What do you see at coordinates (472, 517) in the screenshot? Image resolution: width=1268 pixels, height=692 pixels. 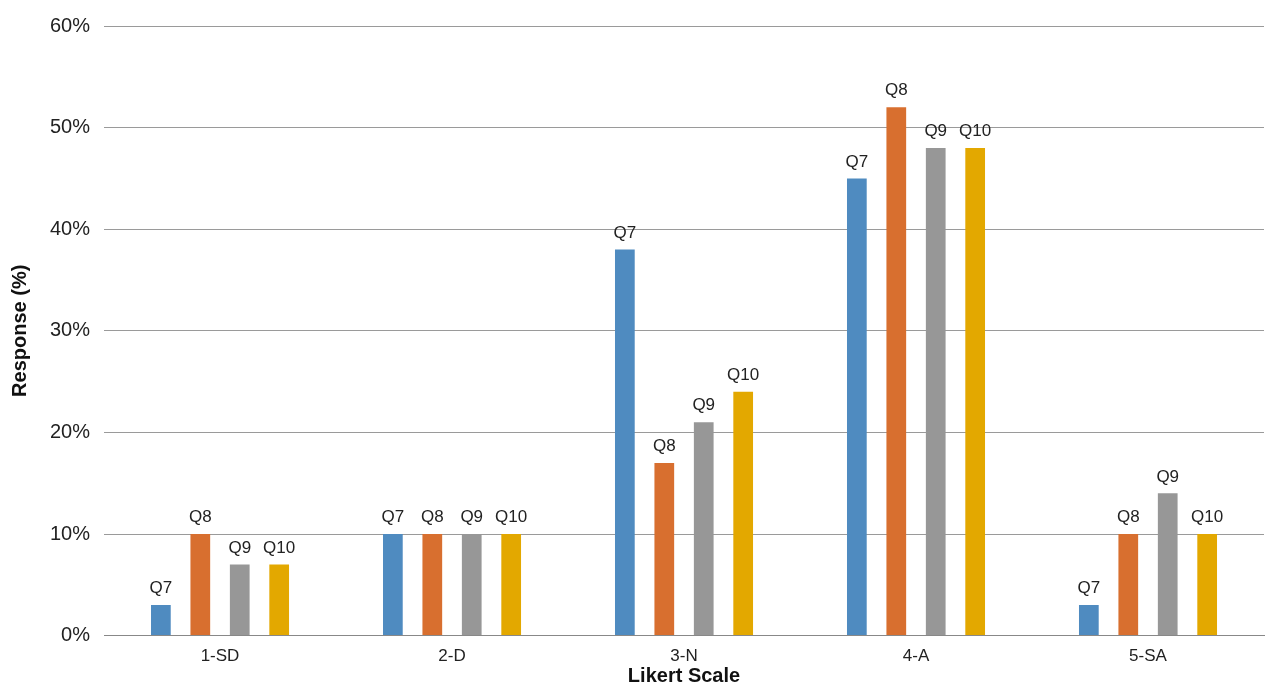 I see `series-label: Q9` at bounding box center [472, 517].